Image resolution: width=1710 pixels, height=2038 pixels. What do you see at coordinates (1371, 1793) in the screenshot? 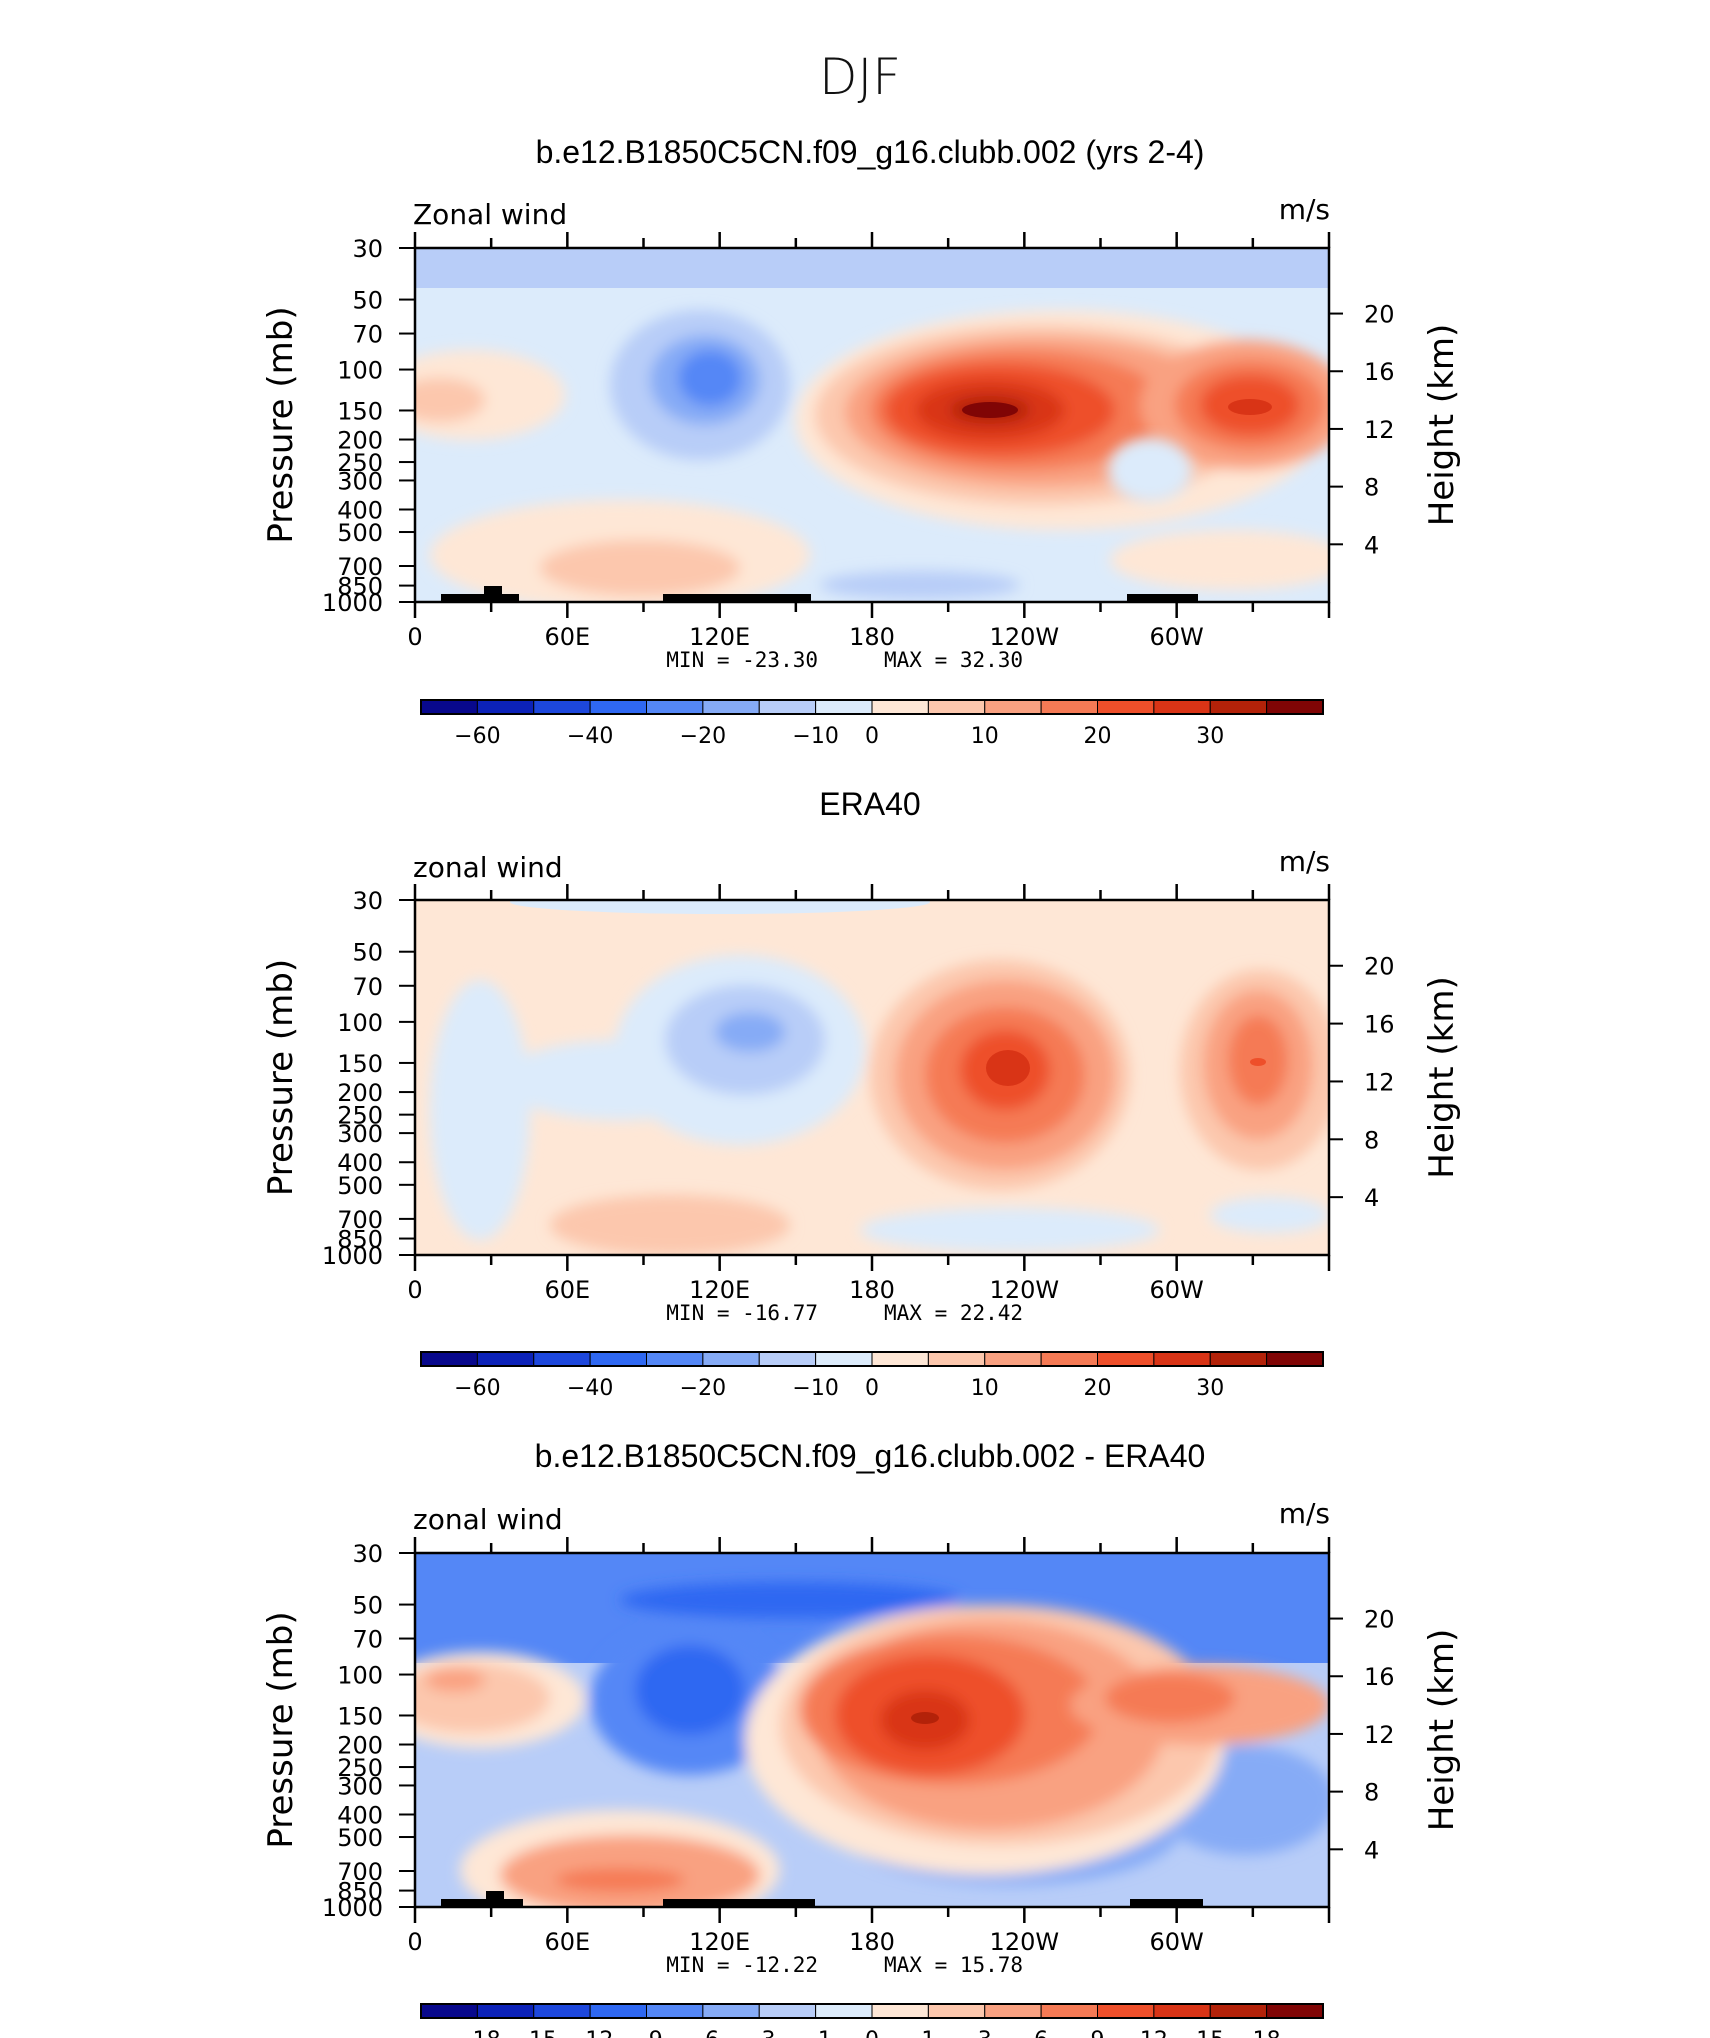
I see `height-tick-label: 8` at bounding box center [1371, 1793].